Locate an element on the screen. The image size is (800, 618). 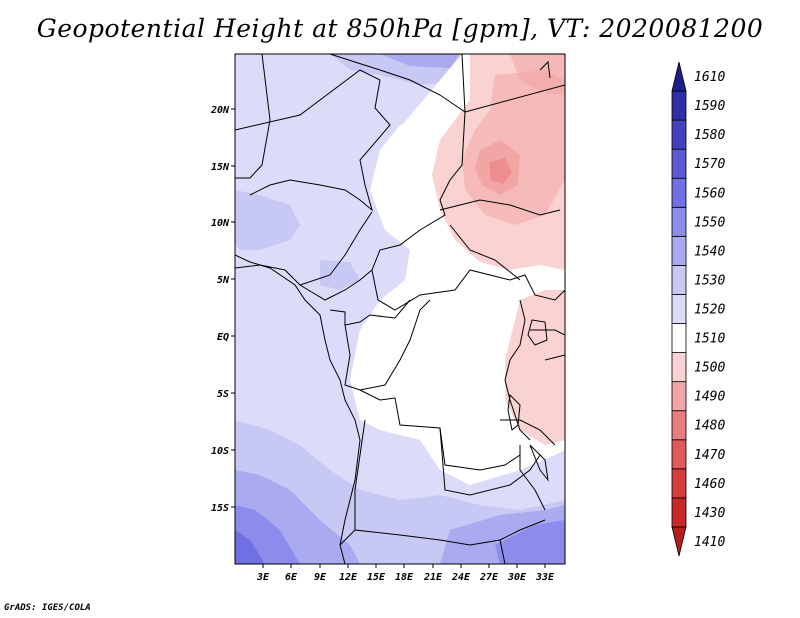
colorbar-label: 1520 is located at coordinates (709, 310).